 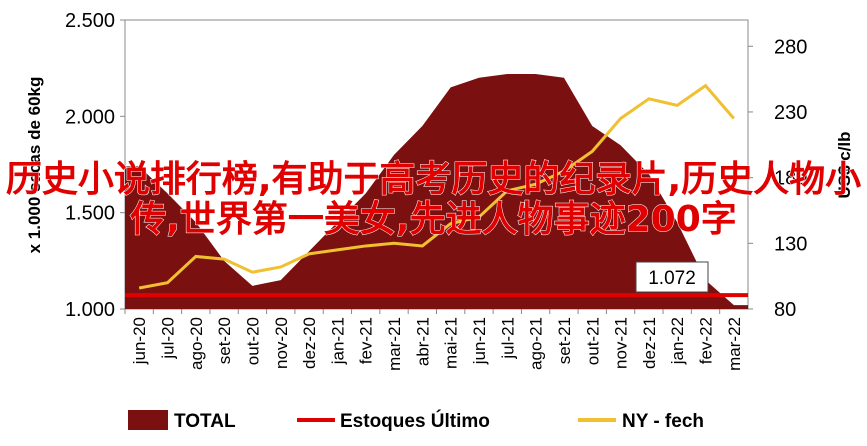 What do you see at coordinates (790, 47) in the screenshot?
I see `y2-tick-label: 280` at bounding box center [790, 47].